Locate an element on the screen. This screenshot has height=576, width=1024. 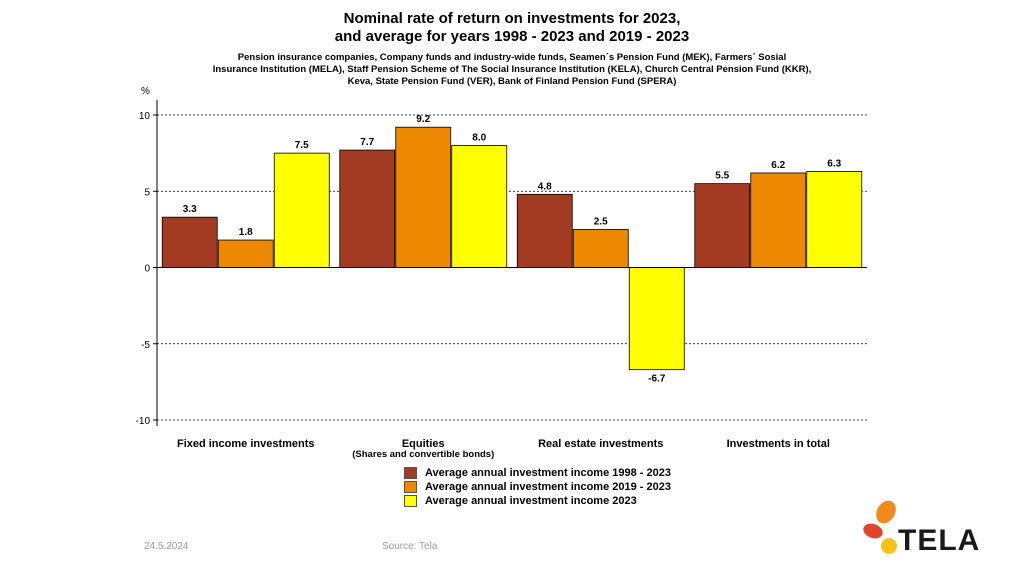
footer-source: Source: Tela is located at coordinates (410, 546).